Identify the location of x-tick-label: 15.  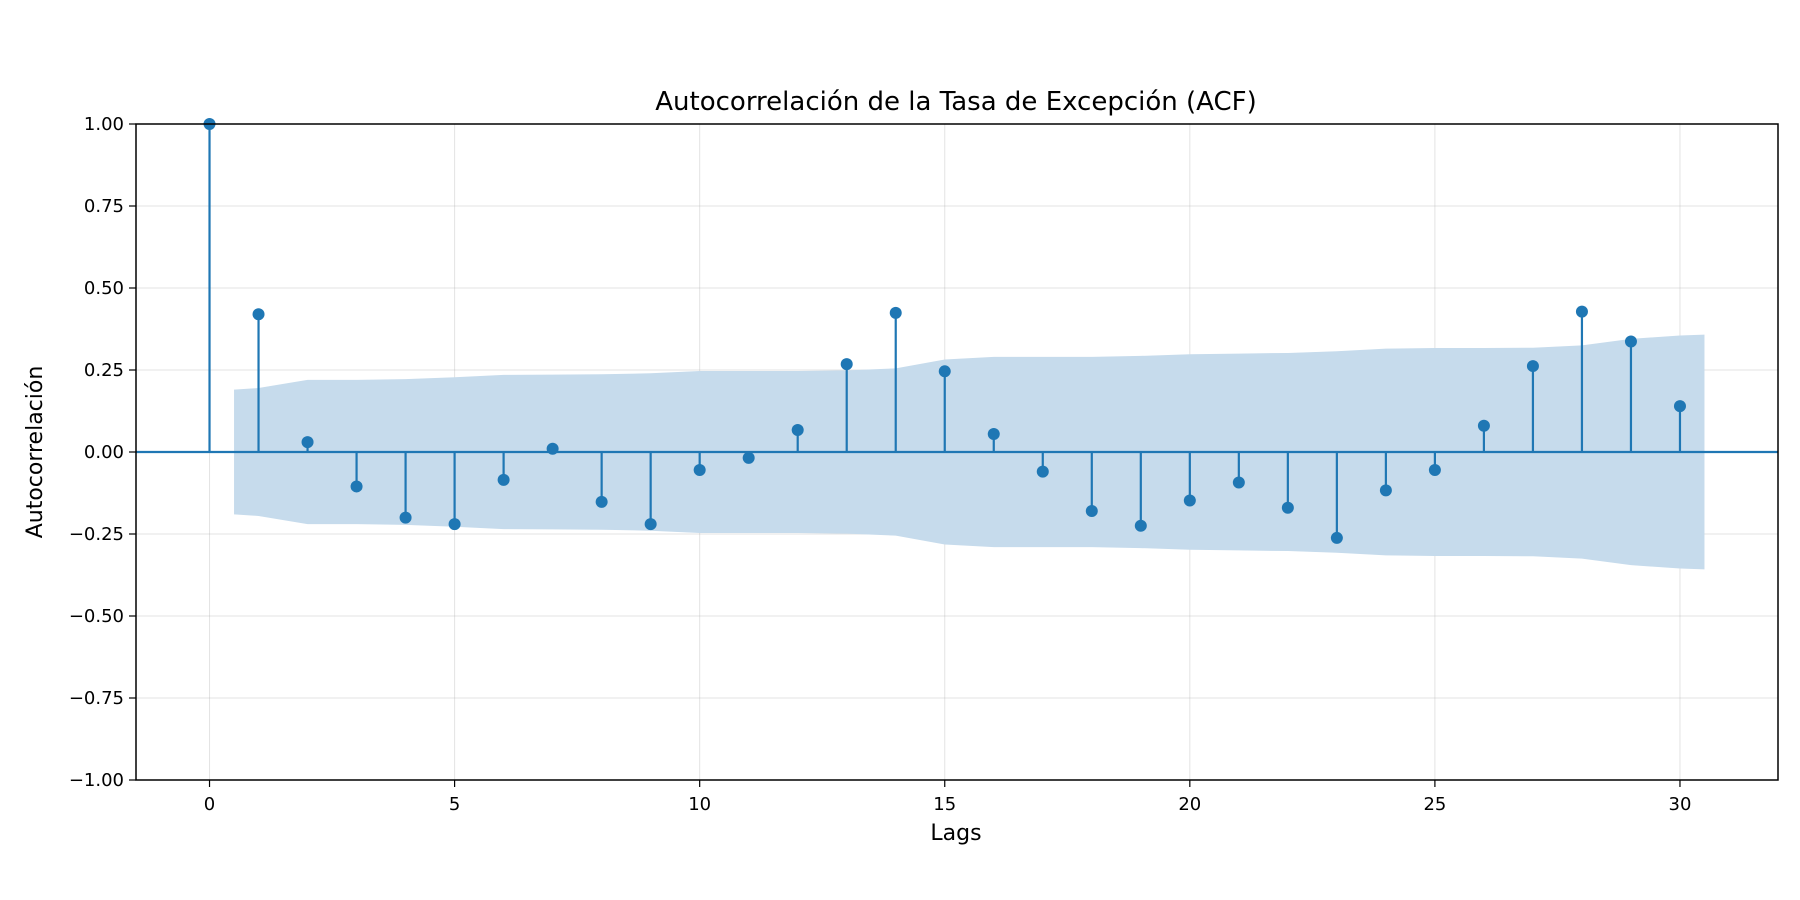
(944, 804).